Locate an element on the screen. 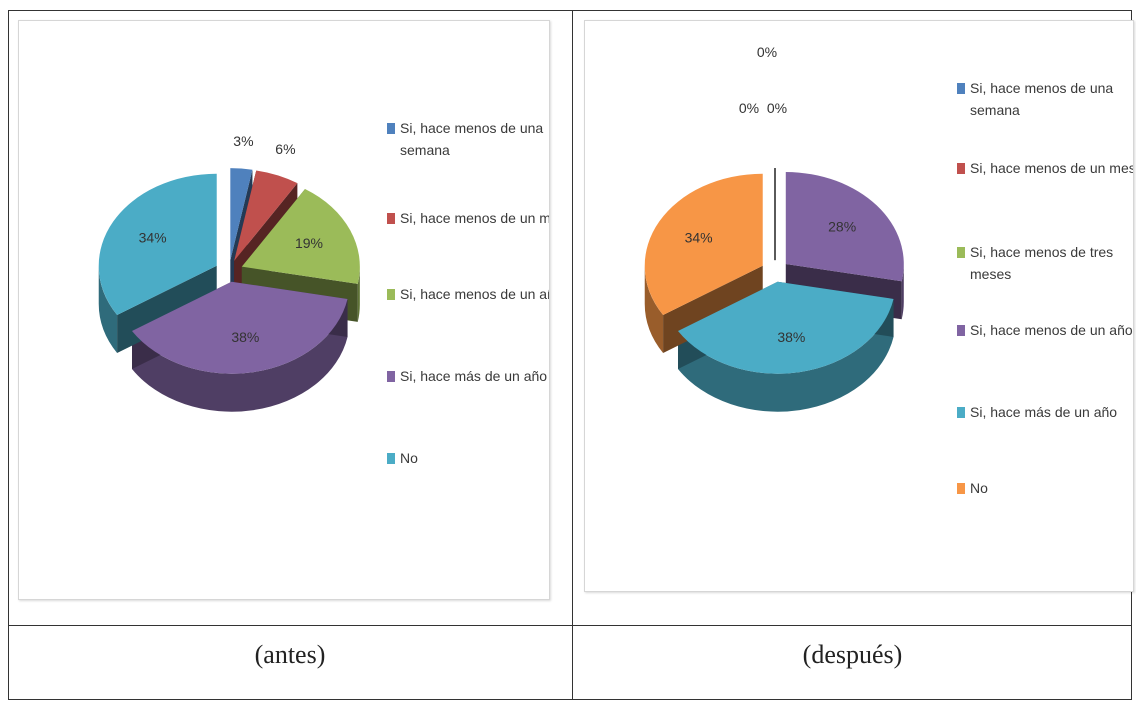 The image size is (1136, 702). value-label-si-hace-menos-de-un-ano: 28% is located at coordinates (842, 227).